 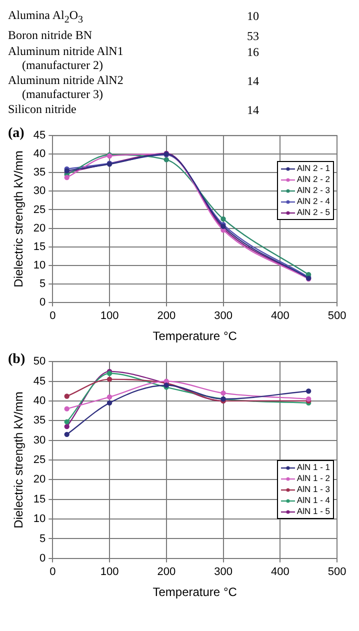 What do you see at coordinates (46, 18) in the screenshot?
I see `category-label: Alumina Al$_{2}$O$_{3}$` at bounding box center [46, 18].